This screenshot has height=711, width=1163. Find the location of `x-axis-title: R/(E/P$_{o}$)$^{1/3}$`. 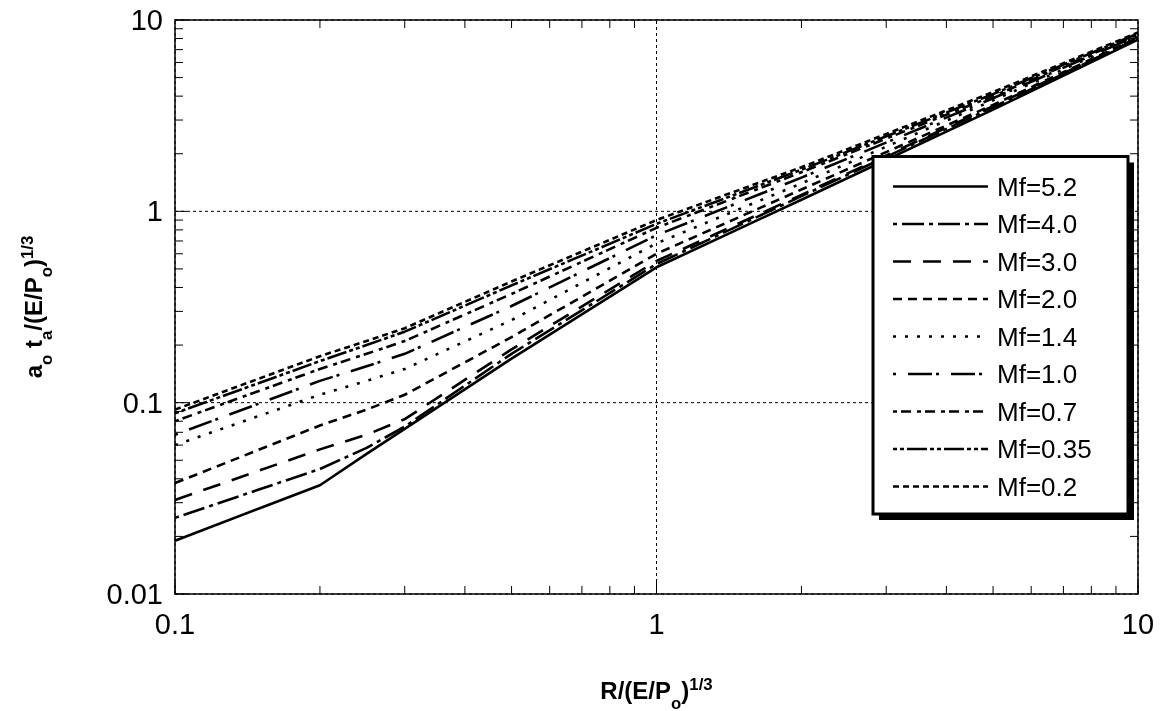

x-axis-title: R/(E/P$_{o}$)$^{1/3}$ is located at coordinates (656, 692).